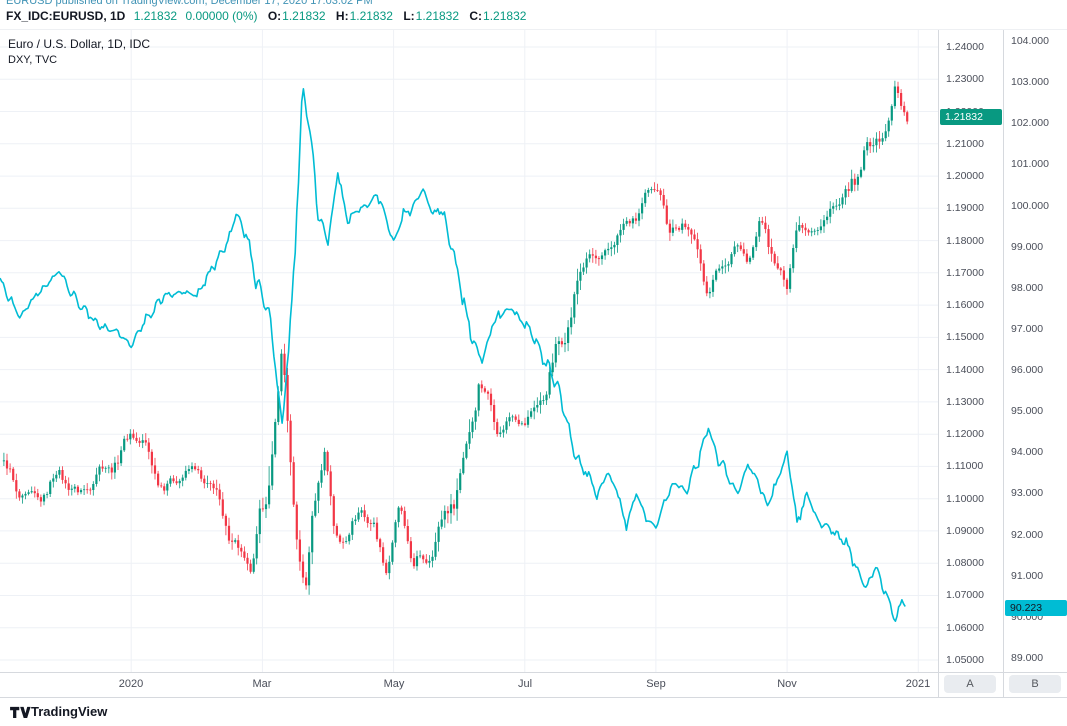 The height and width of the screenshot is (726, 1067). What do you see at coordinates (1027, 370) in the screenshot?
I see `dxy-axis-tick: 96.000` at bounding box center [1027, 370].